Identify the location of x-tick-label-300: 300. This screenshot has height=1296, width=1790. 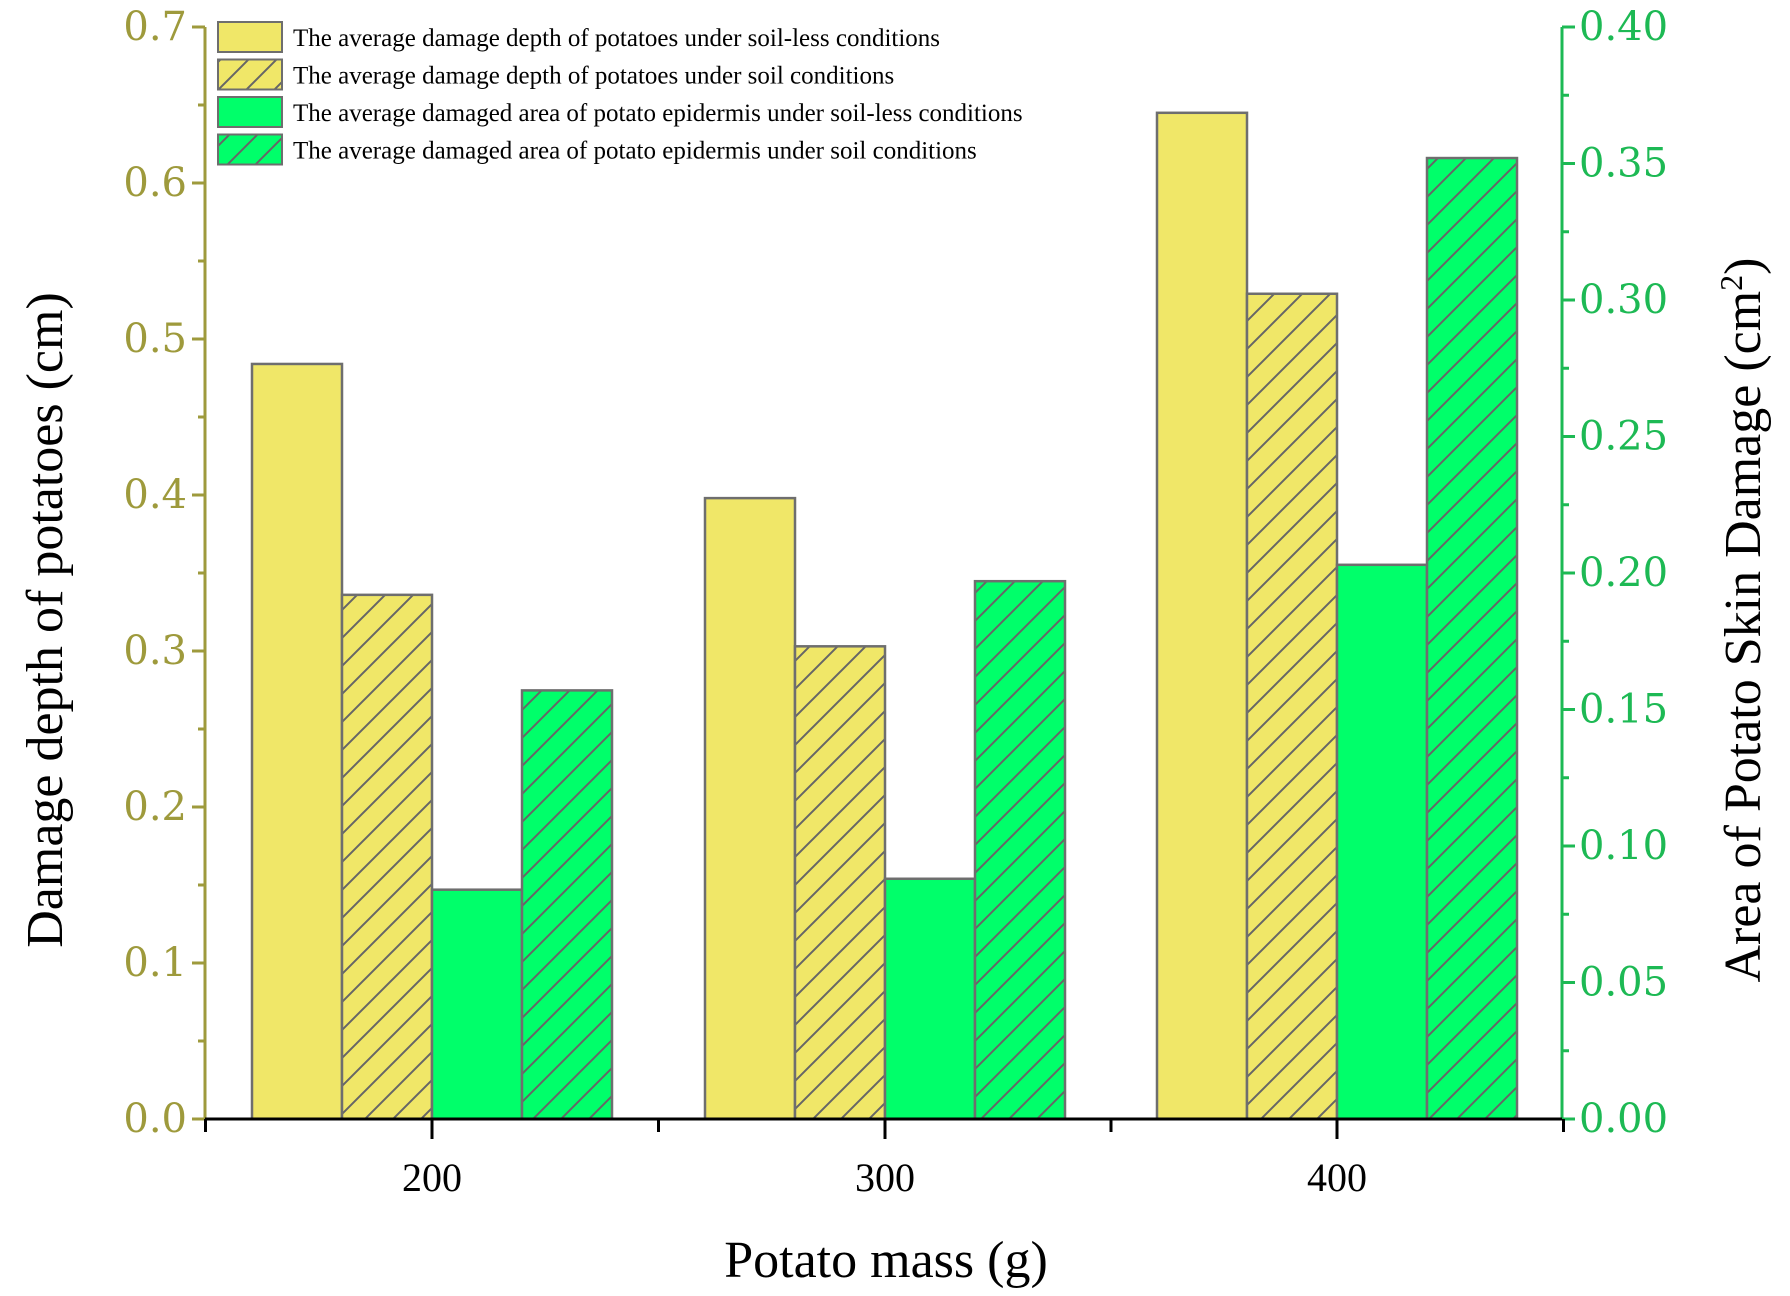
(885, 1177).